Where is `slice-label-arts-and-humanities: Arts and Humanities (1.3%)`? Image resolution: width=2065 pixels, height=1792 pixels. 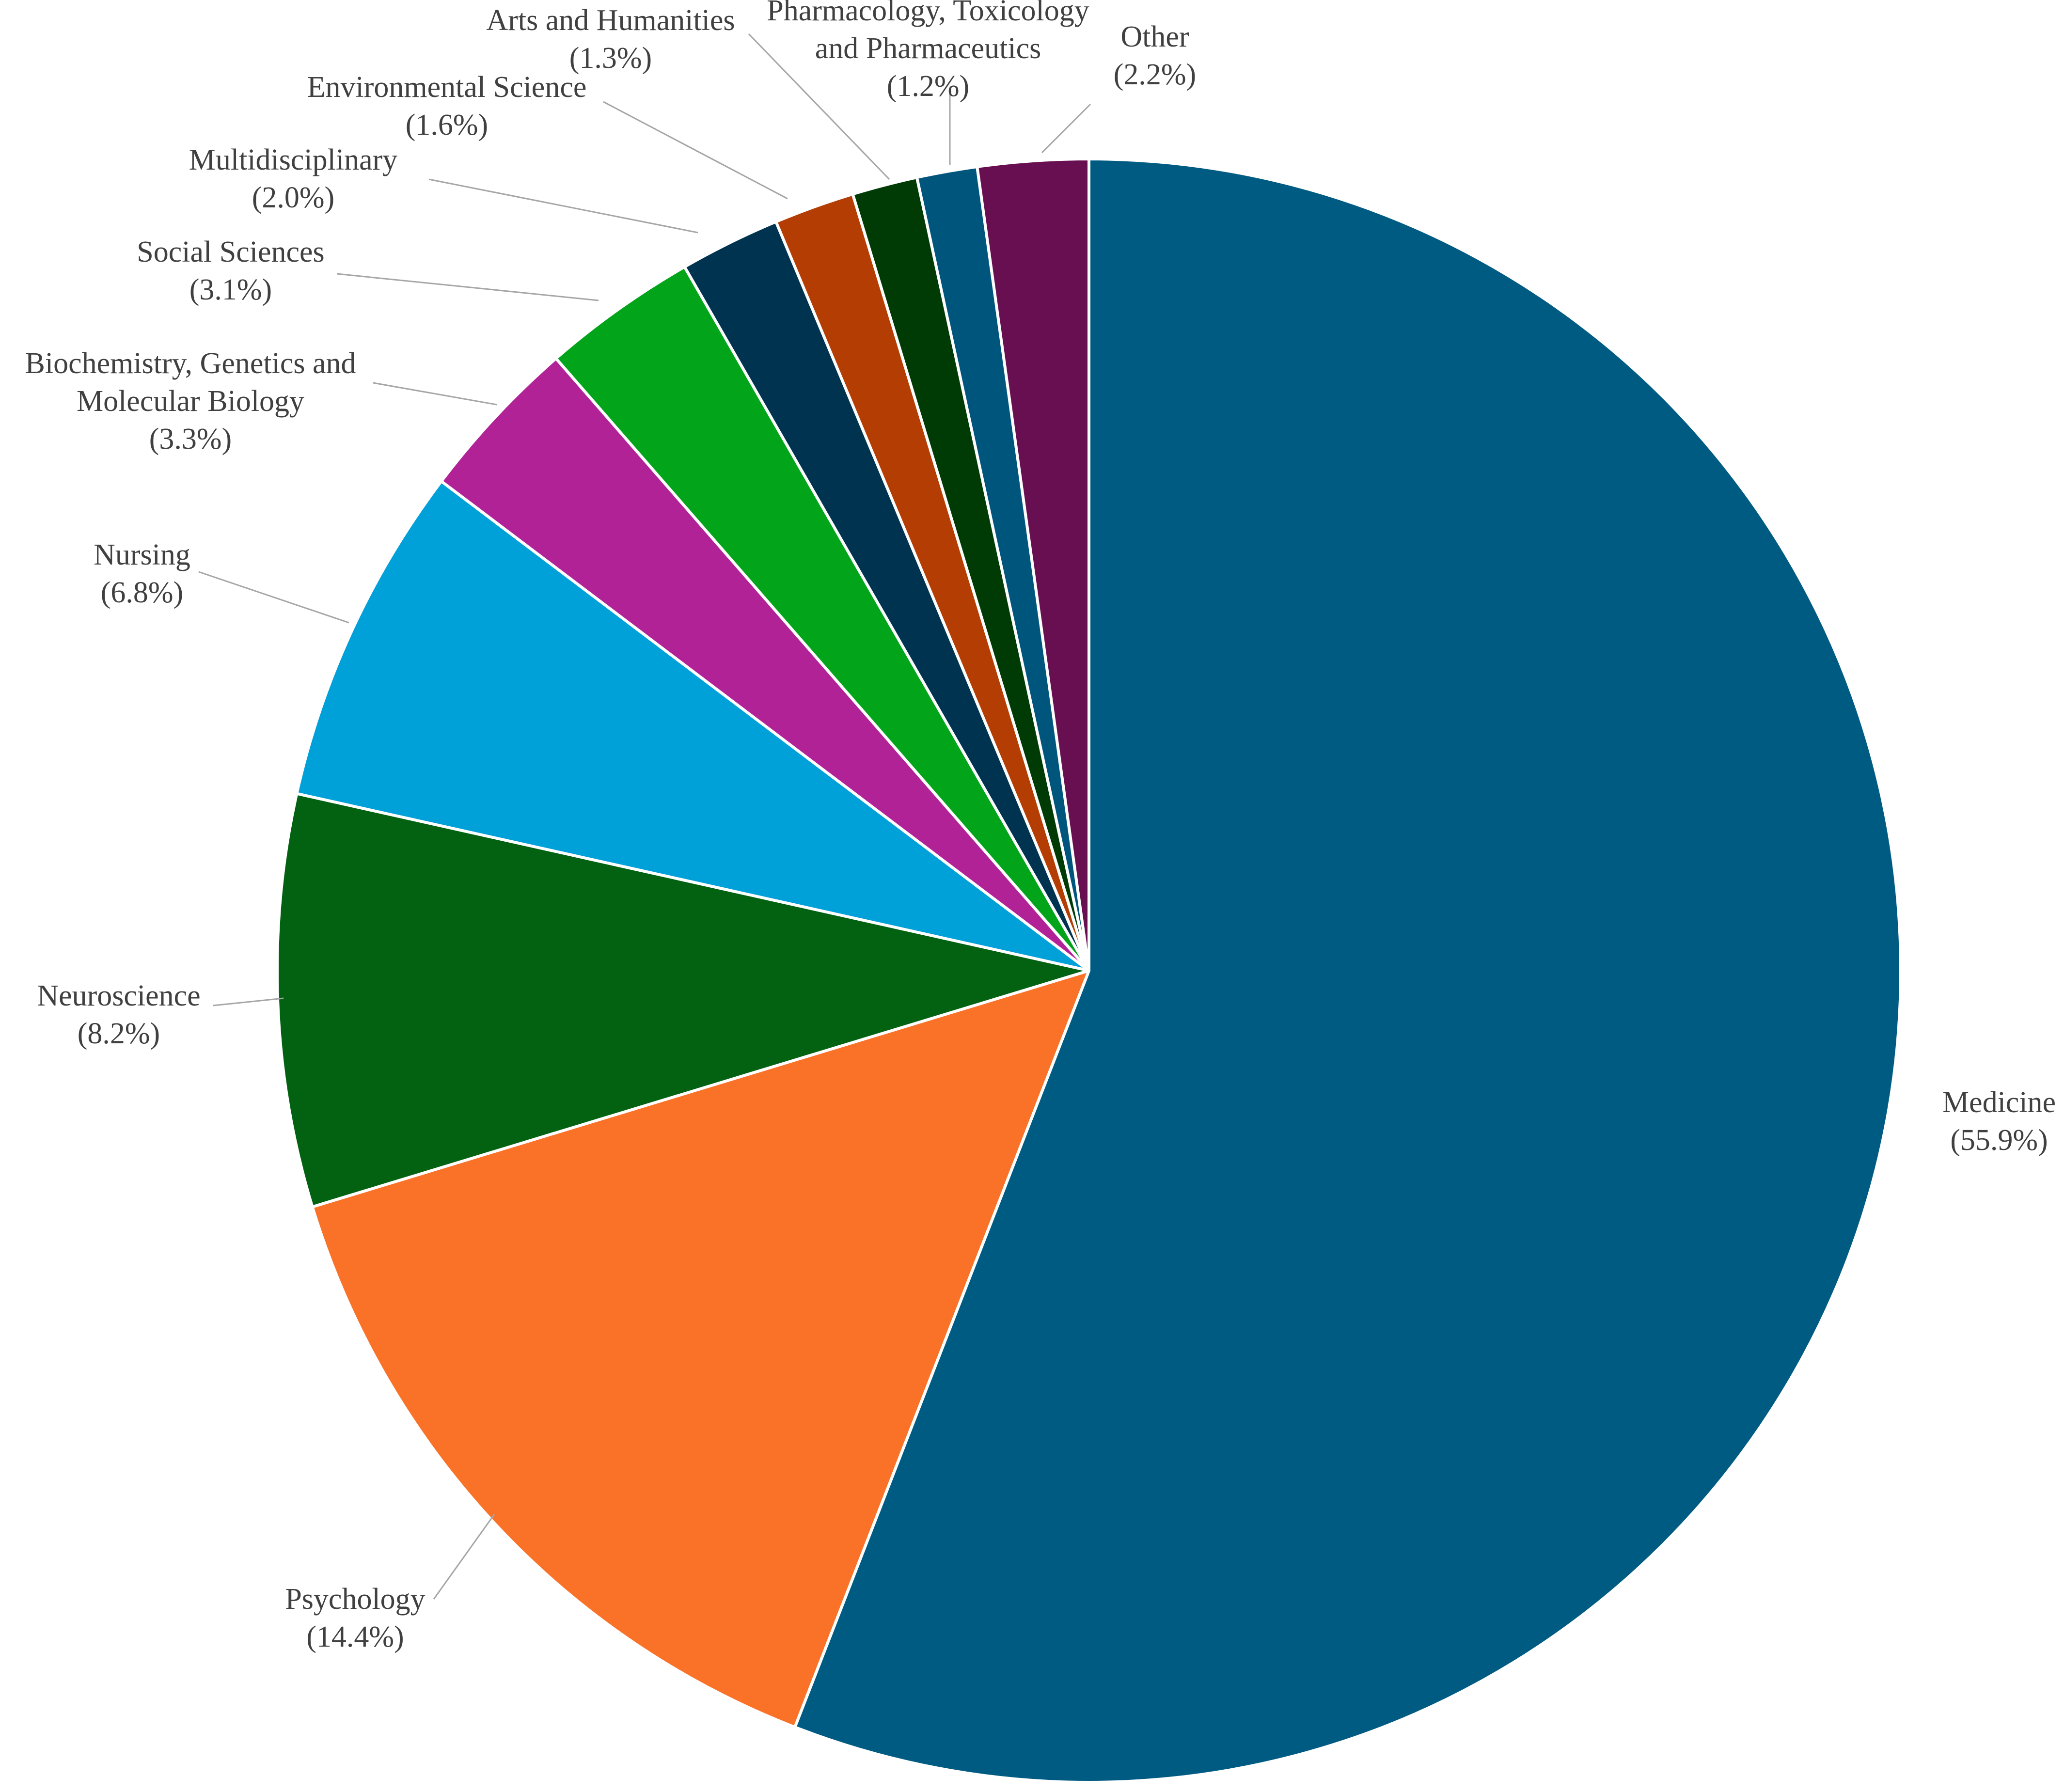 slice-label-arts-and-humanities: Arts and Humanities (1.3%) is located at coordinates (611, 40).